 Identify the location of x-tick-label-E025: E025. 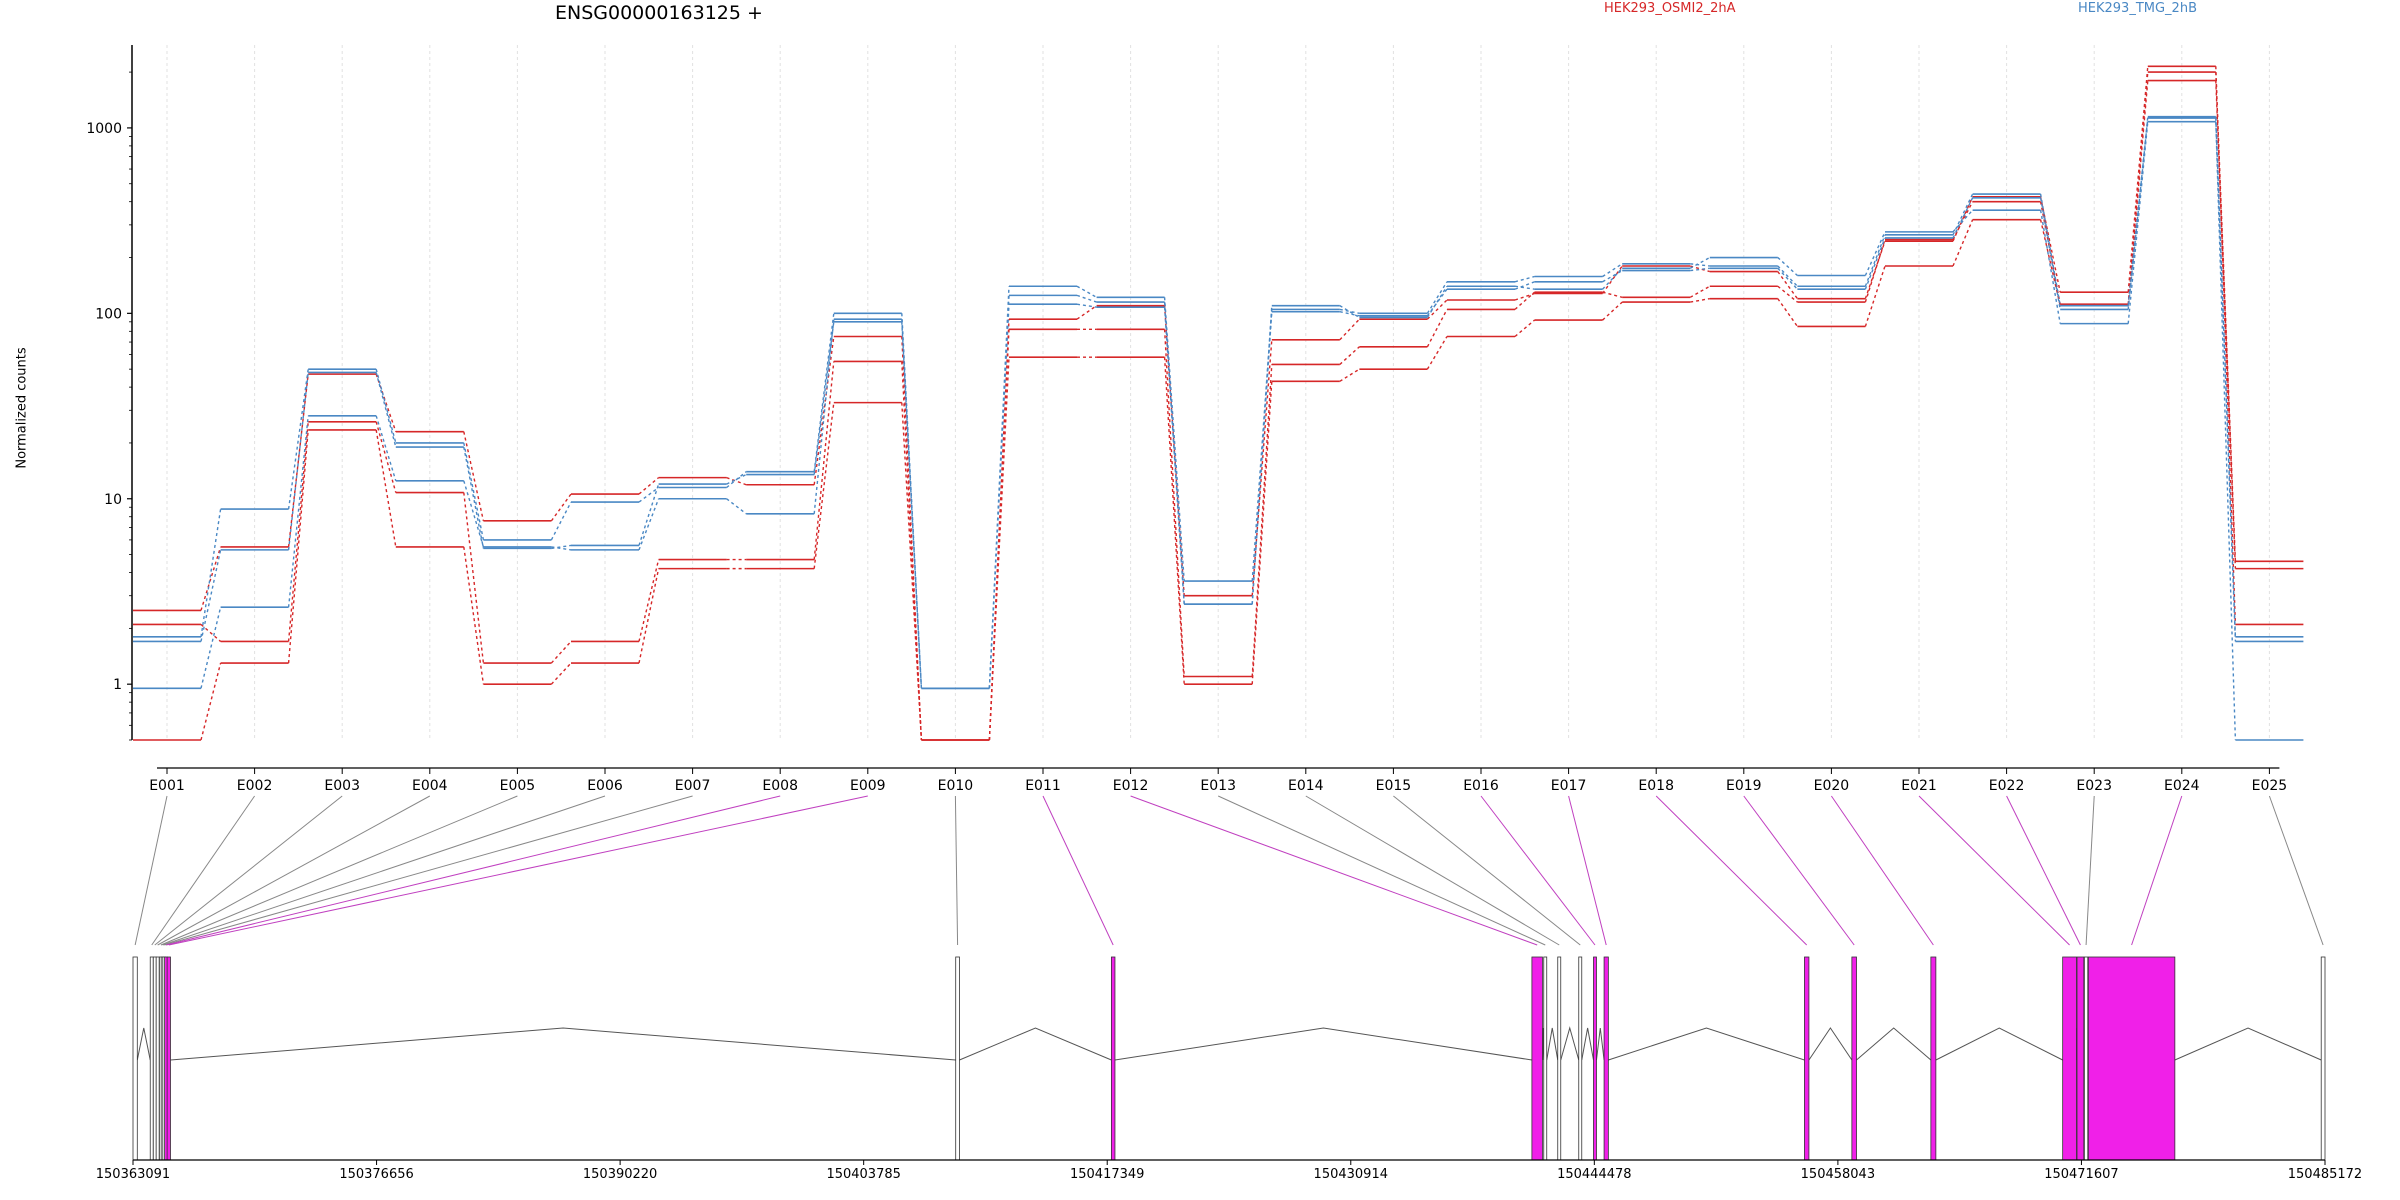
(2270, 786).